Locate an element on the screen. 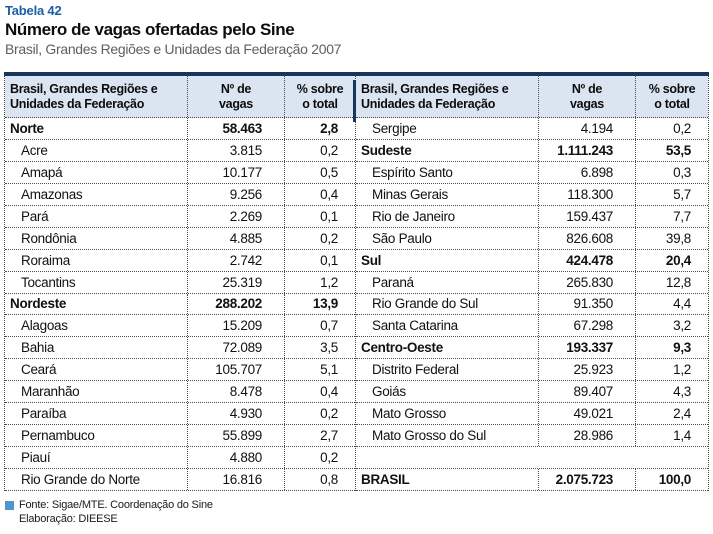 The image size is (713, 534). table-row: Paraná 265.830 12,8 is located at coordinates (532, 282).